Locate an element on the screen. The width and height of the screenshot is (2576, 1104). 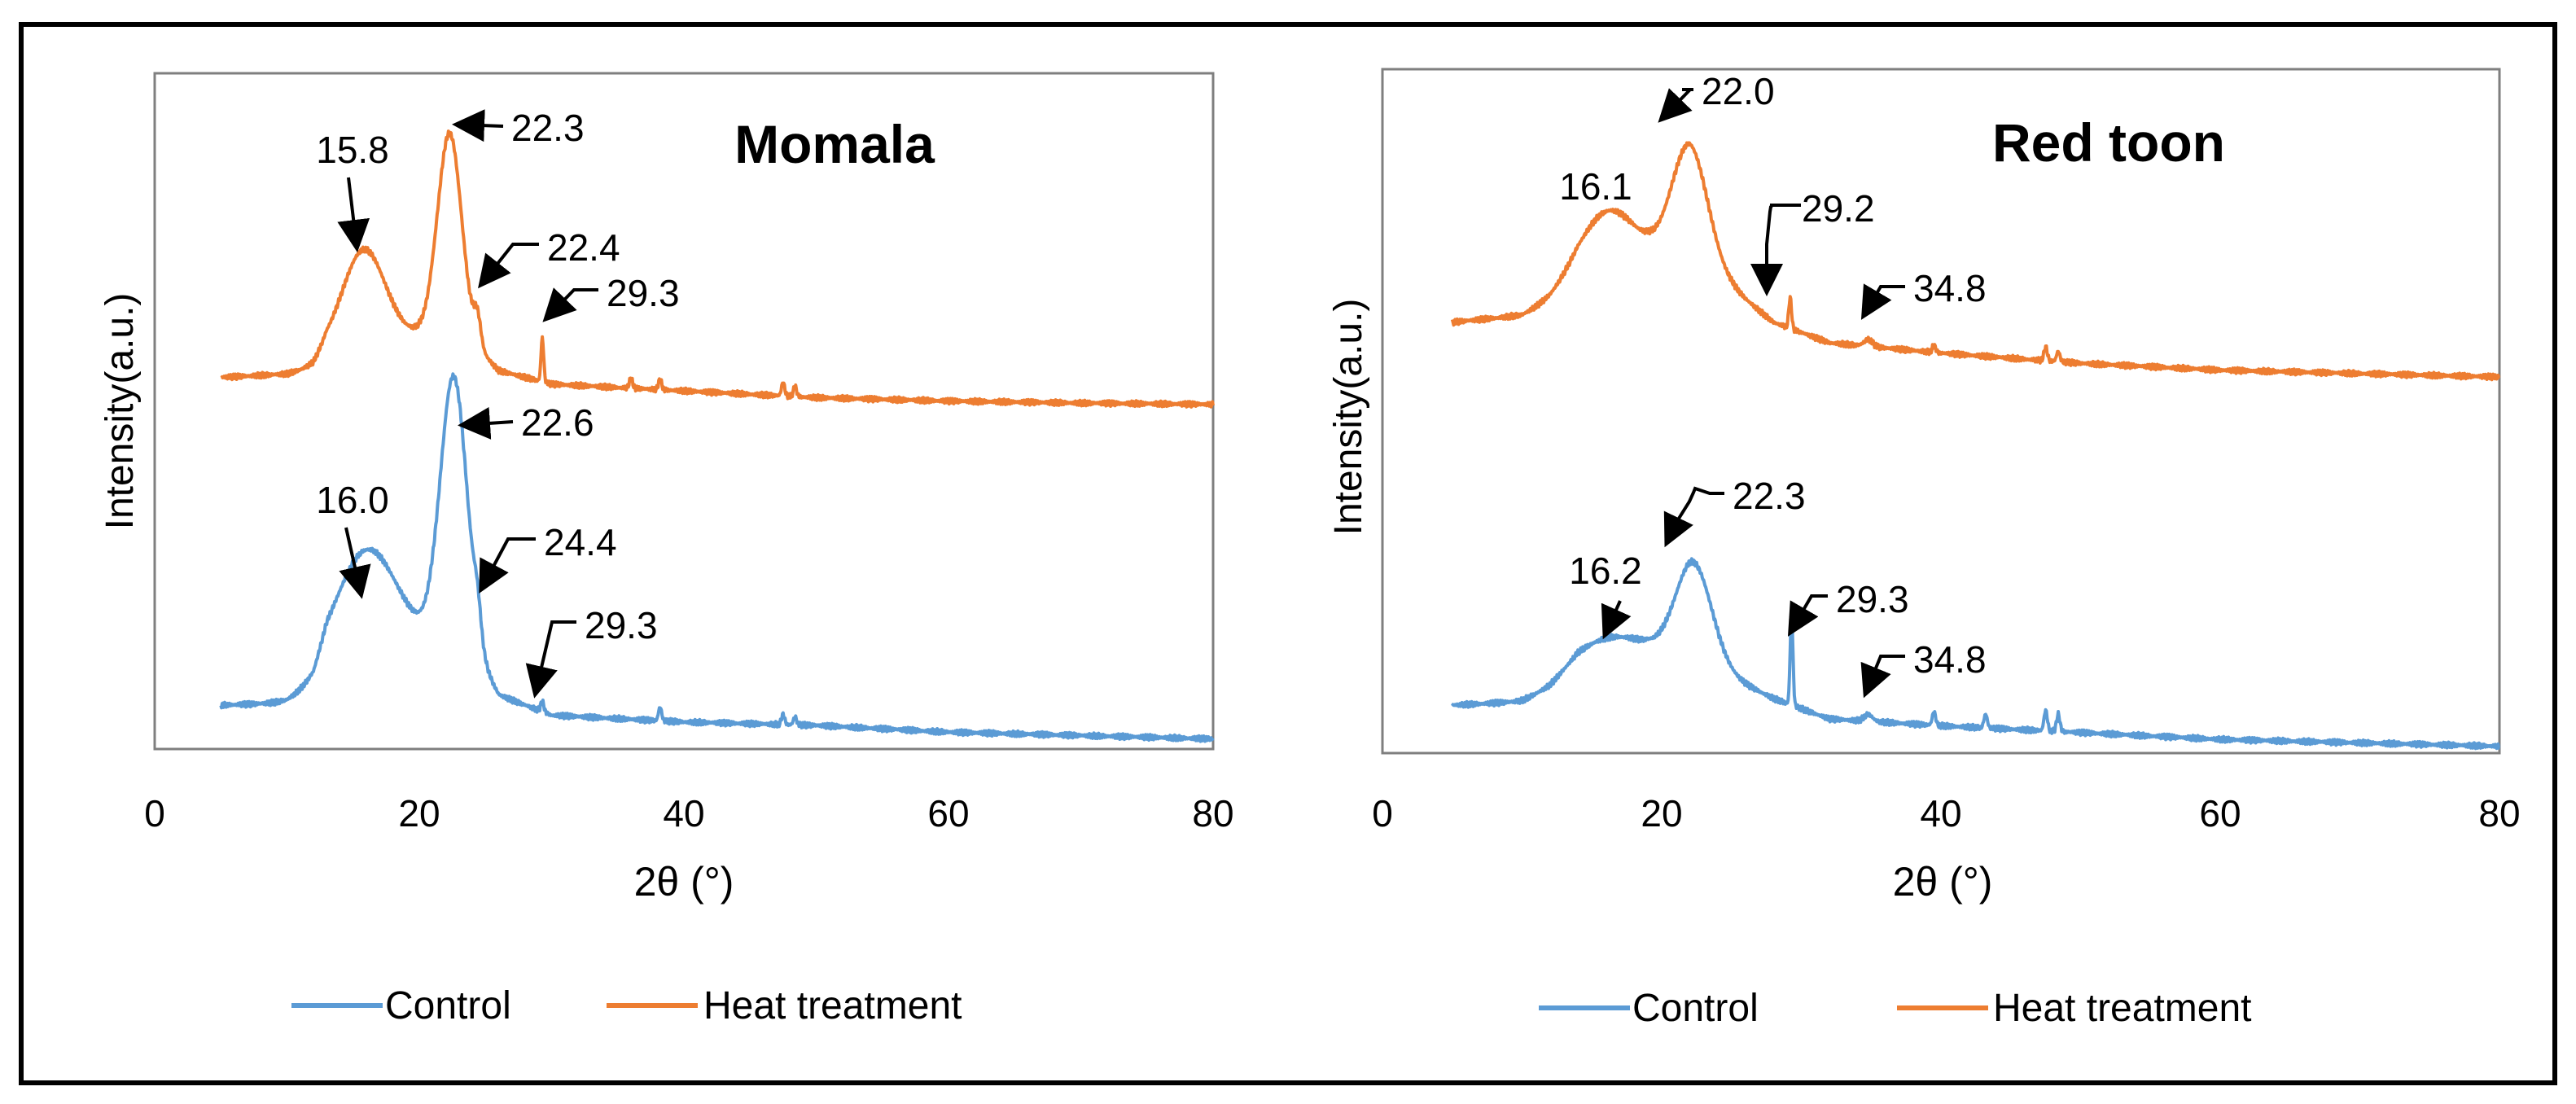
annotation: 22.4 is located at coordinates (549, 257).